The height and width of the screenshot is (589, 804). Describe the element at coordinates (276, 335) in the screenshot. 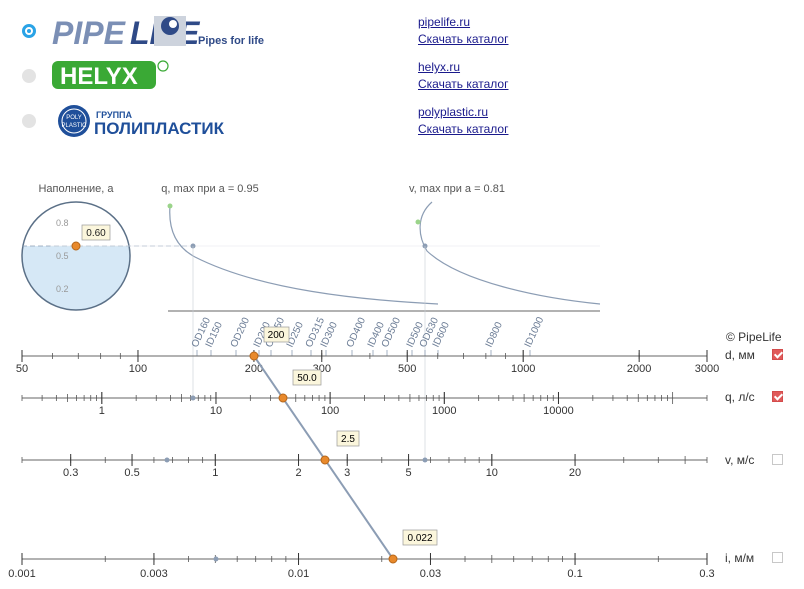

I see `d-value: 200` at that location.